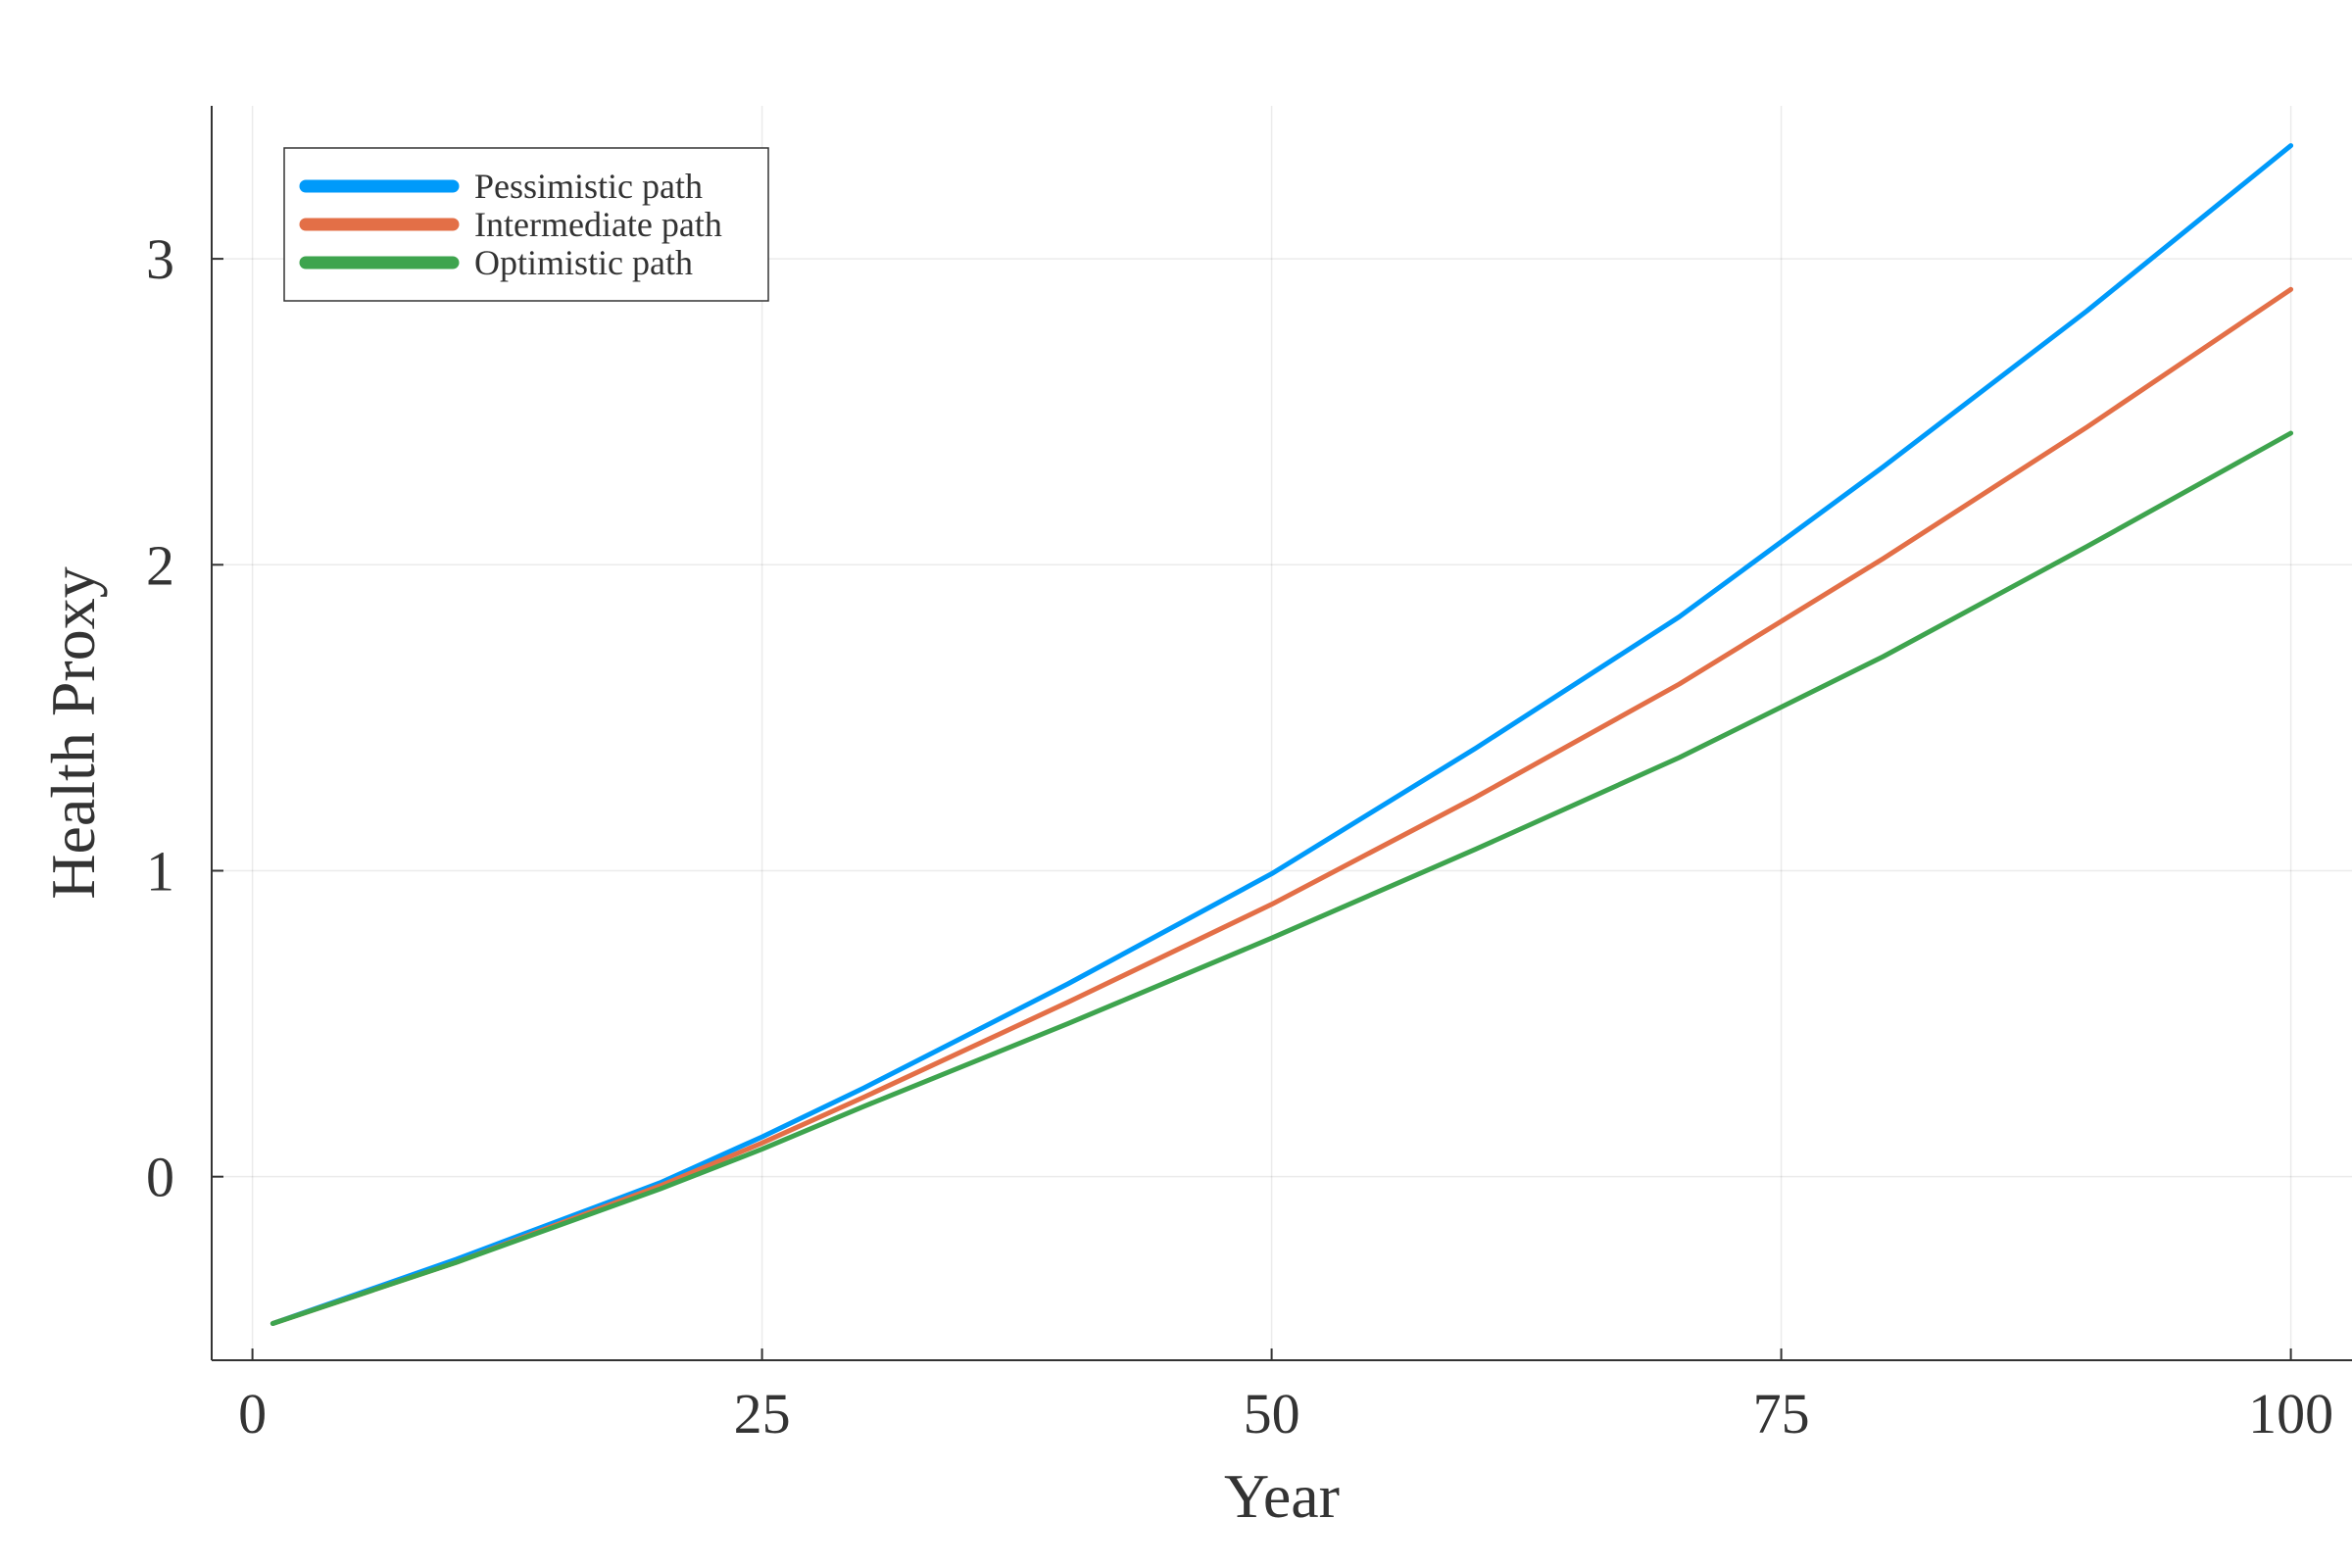  I want to click on y-tick-label: 3, so click(160, 259).